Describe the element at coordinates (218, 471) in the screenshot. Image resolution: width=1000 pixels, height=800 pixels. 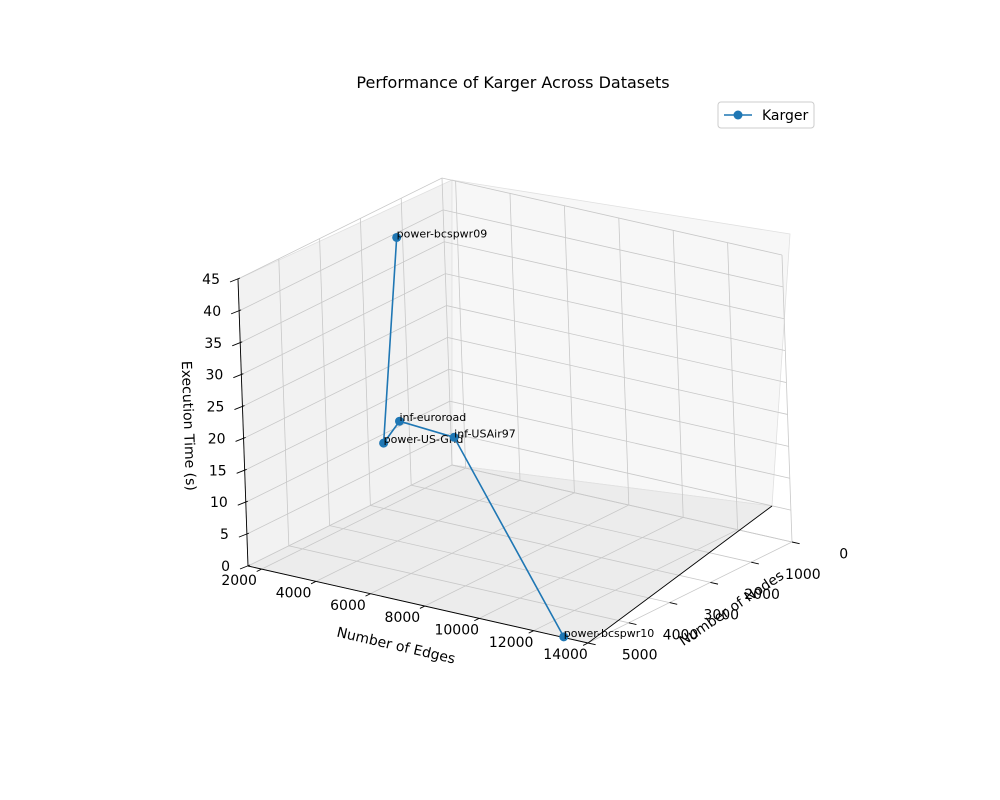
I see `time-tick-label: 15` at that location.